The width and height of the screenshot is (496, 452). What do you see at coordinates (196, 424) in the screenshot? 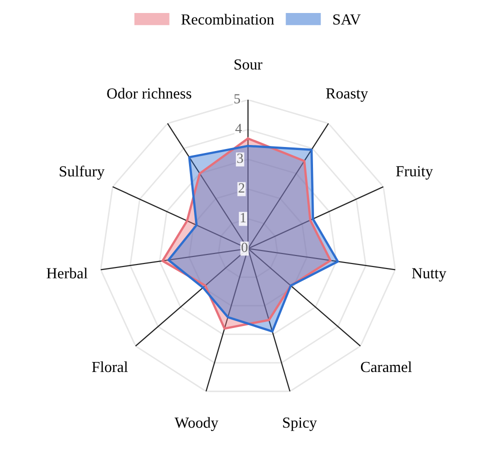
I see `spoke-label: Woody` at bounding box center [196, 424].